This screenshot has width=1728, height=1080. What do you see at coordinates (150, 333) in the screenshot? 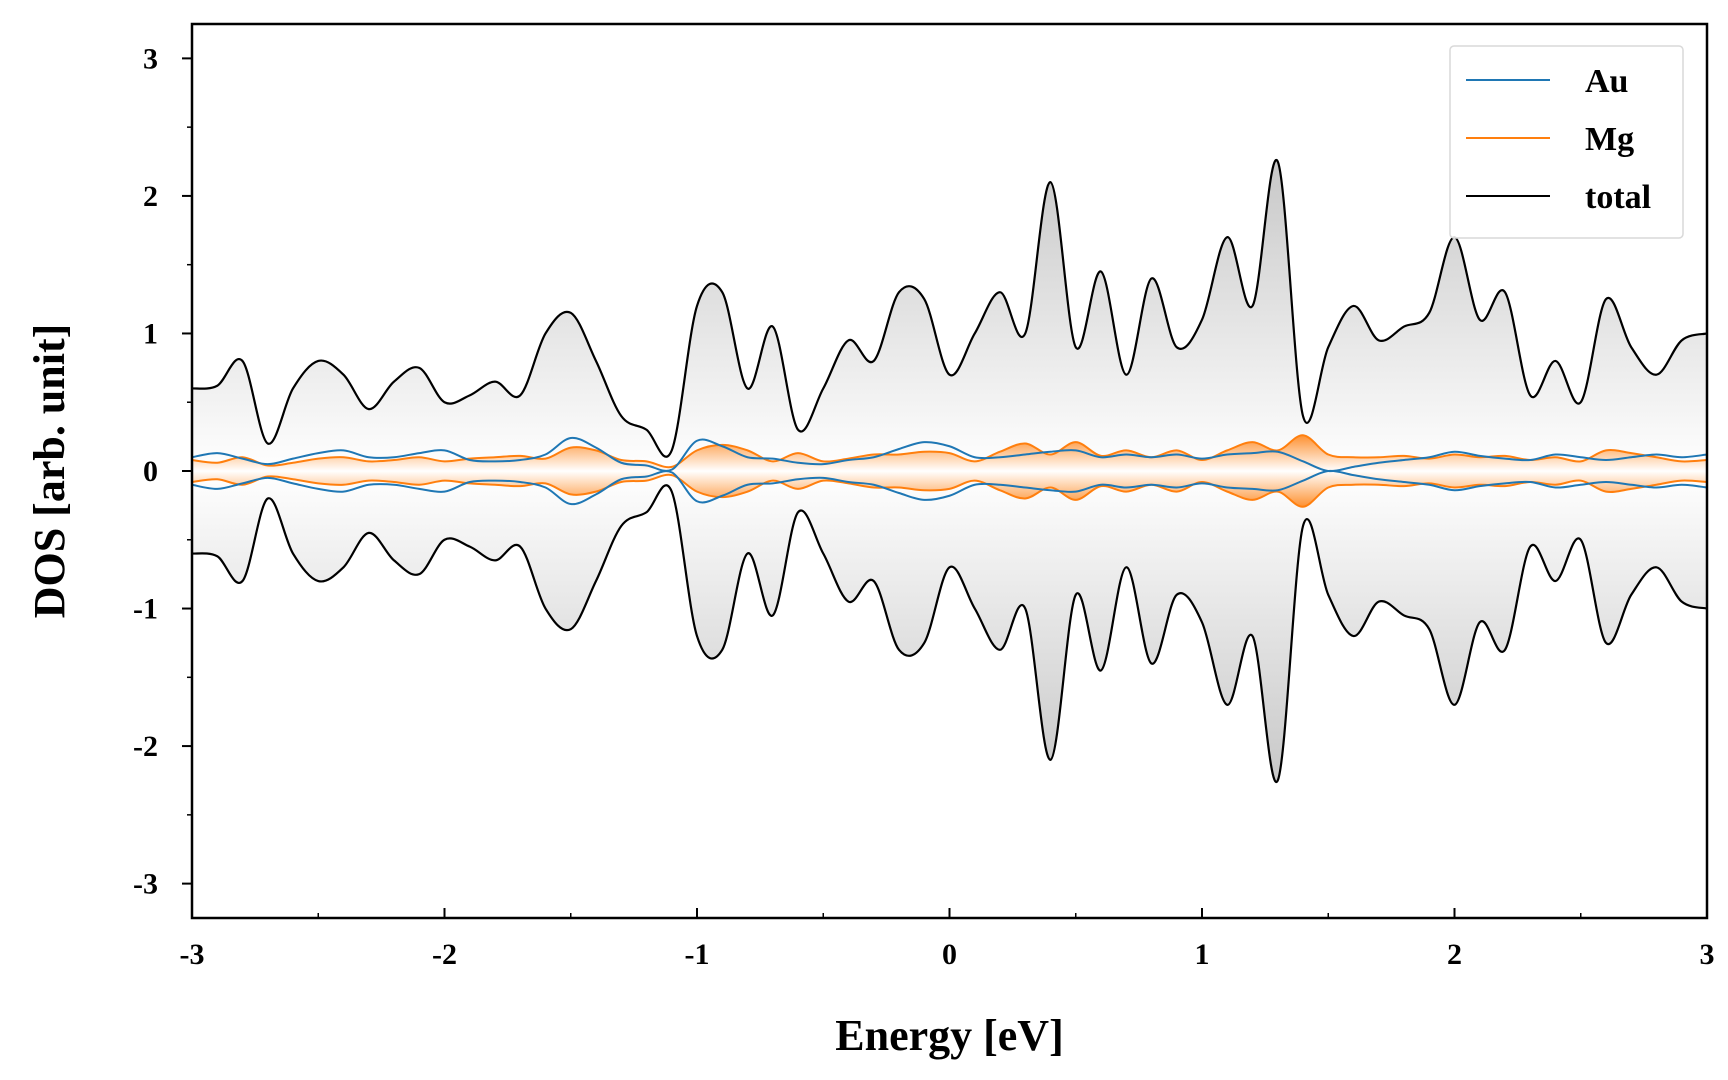
I see `y-tick-label: 1` at bounding box center [150, 333].